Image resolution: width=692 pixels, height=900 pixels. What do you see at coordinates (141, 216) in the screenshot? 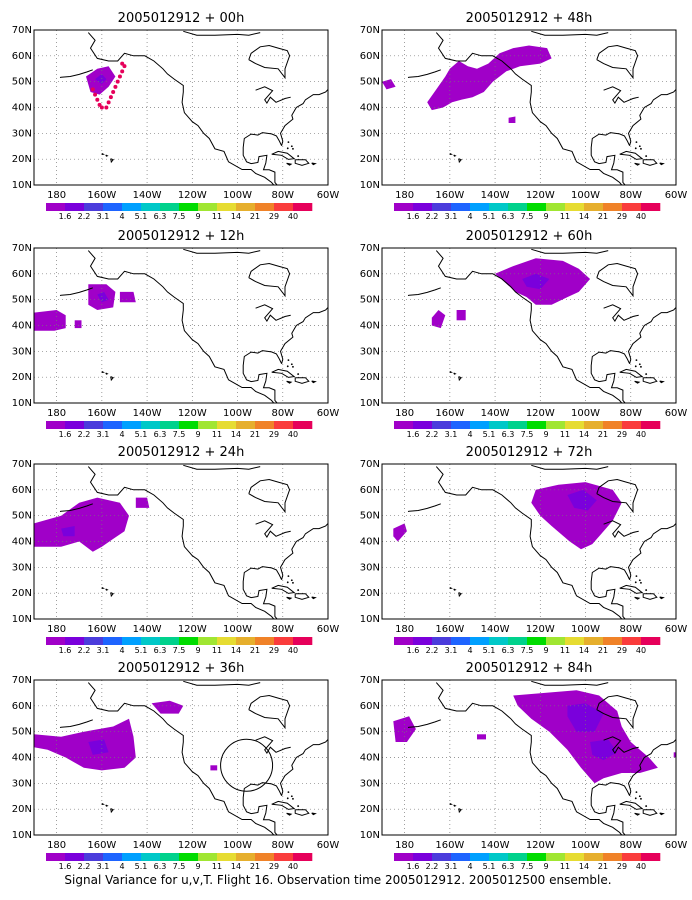
I see `colorbar-label: 5.1` at bounding box center [141, 216].